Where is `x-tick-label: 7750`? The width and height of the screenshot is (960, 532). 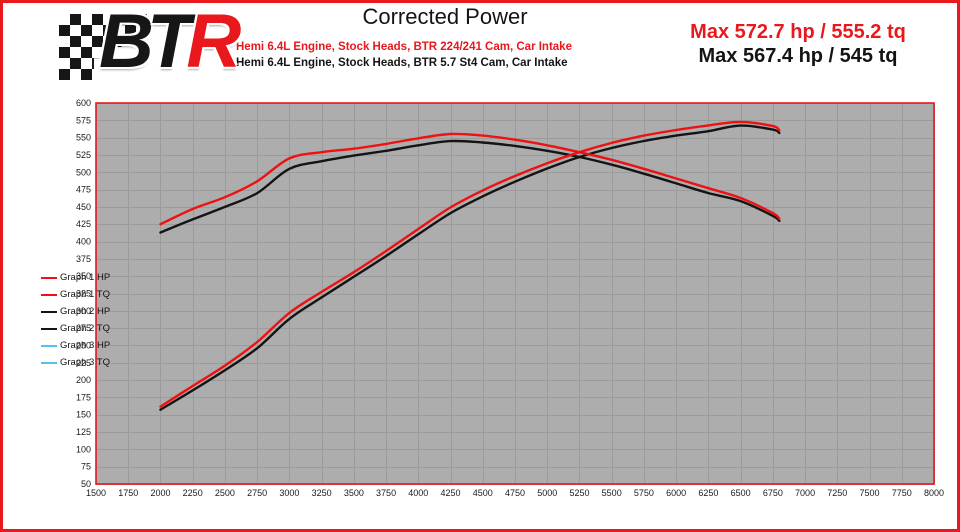
x-tick-label: 7750 is located at coordinates (902, 493).